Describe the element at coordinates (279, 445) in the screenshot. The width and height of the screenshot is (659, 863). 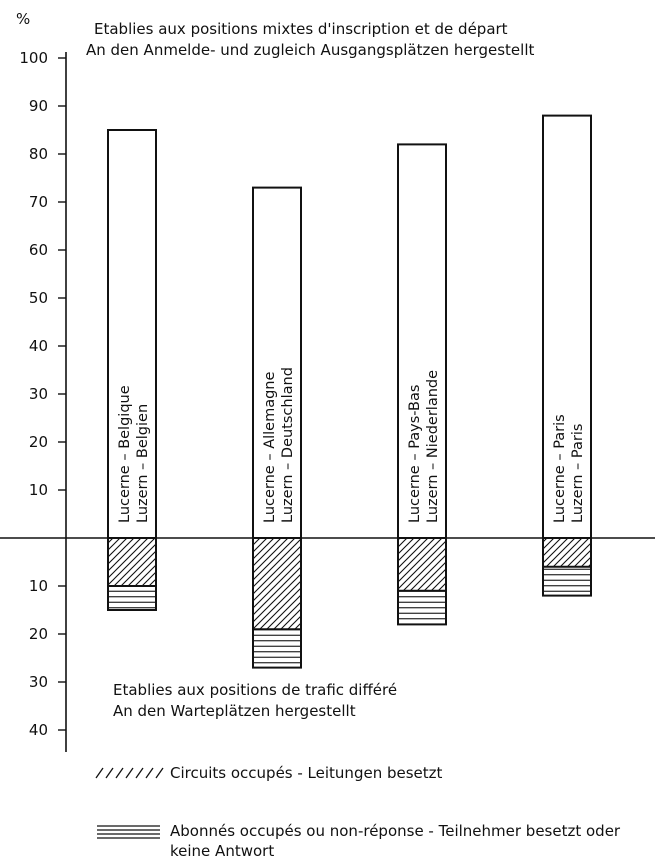
I see `bar-category-label: Lucerne – Allemagne Luzern – Deutschland` at that location.